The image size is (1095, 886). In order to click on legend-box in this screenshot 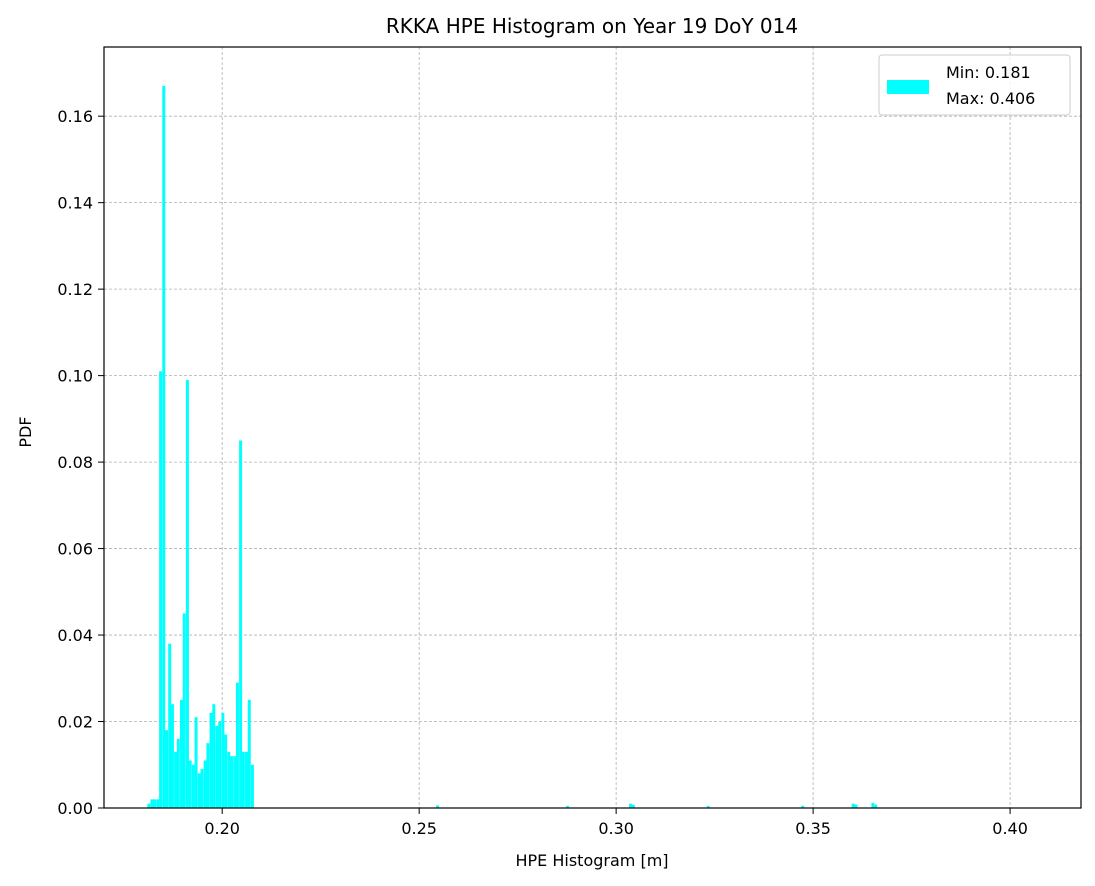, I will do `click(974, 85)`.